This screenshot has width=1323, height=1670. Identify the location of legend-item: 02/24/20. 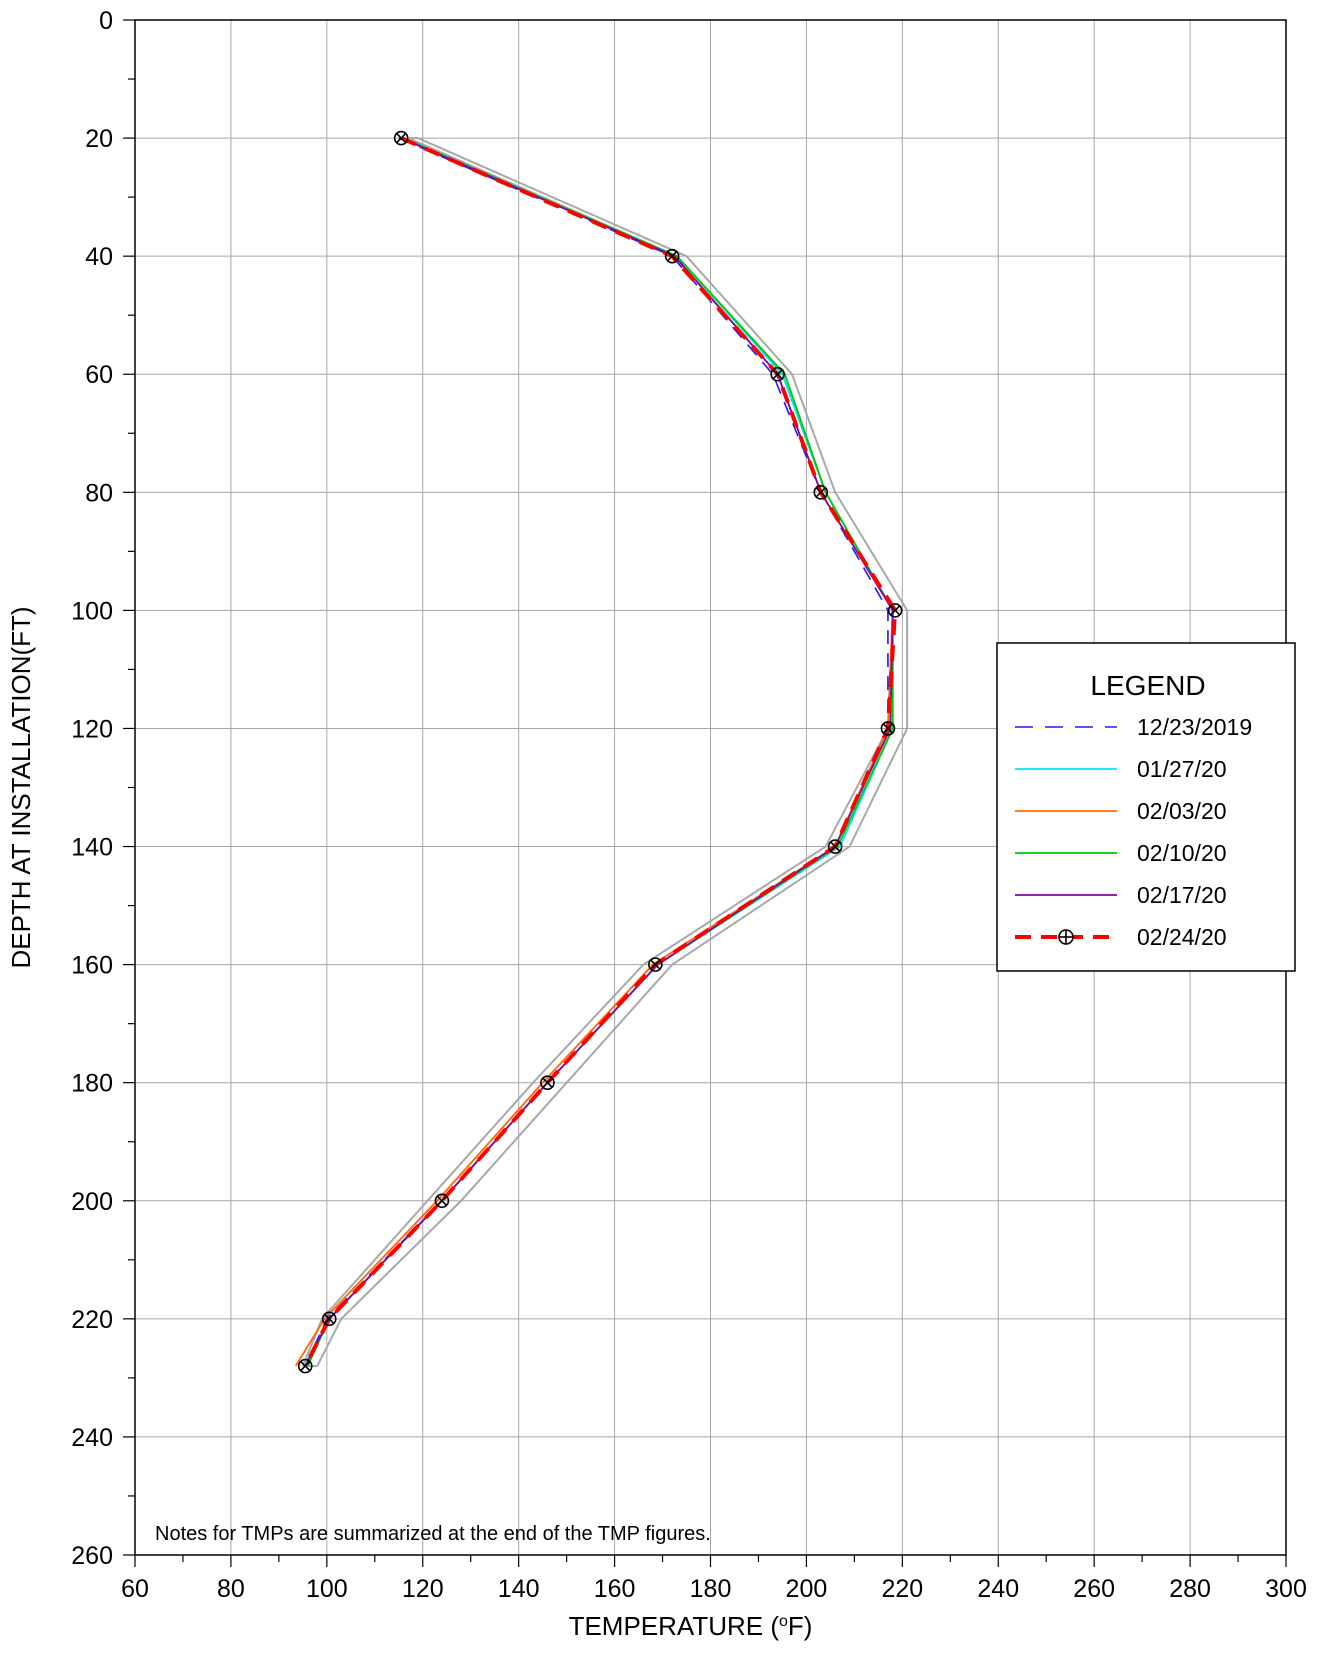
(1121, 937).